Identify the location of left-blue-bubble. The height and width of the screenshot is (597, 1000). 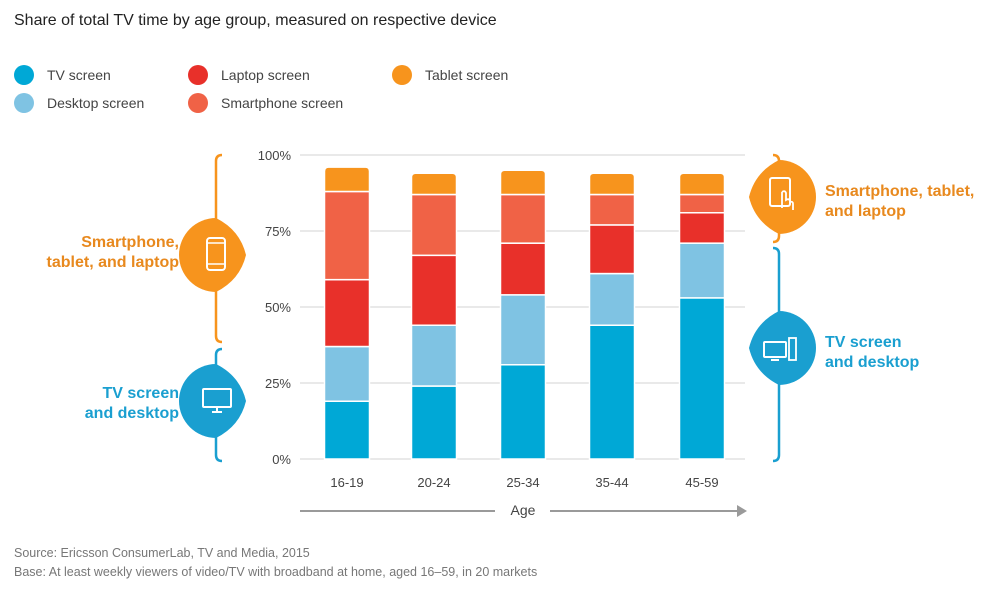
(212, 401).